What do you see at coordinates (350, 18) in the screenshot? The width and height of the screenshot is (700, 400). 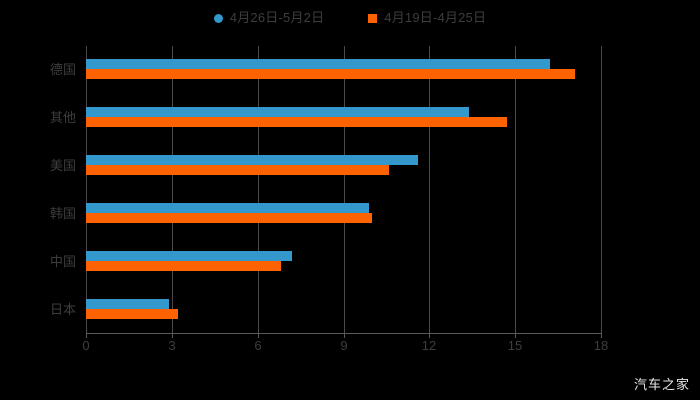 I see `chart-legend: 4月26日-5月2日 4月19日-4月25日` at bounding box center [350, 18].